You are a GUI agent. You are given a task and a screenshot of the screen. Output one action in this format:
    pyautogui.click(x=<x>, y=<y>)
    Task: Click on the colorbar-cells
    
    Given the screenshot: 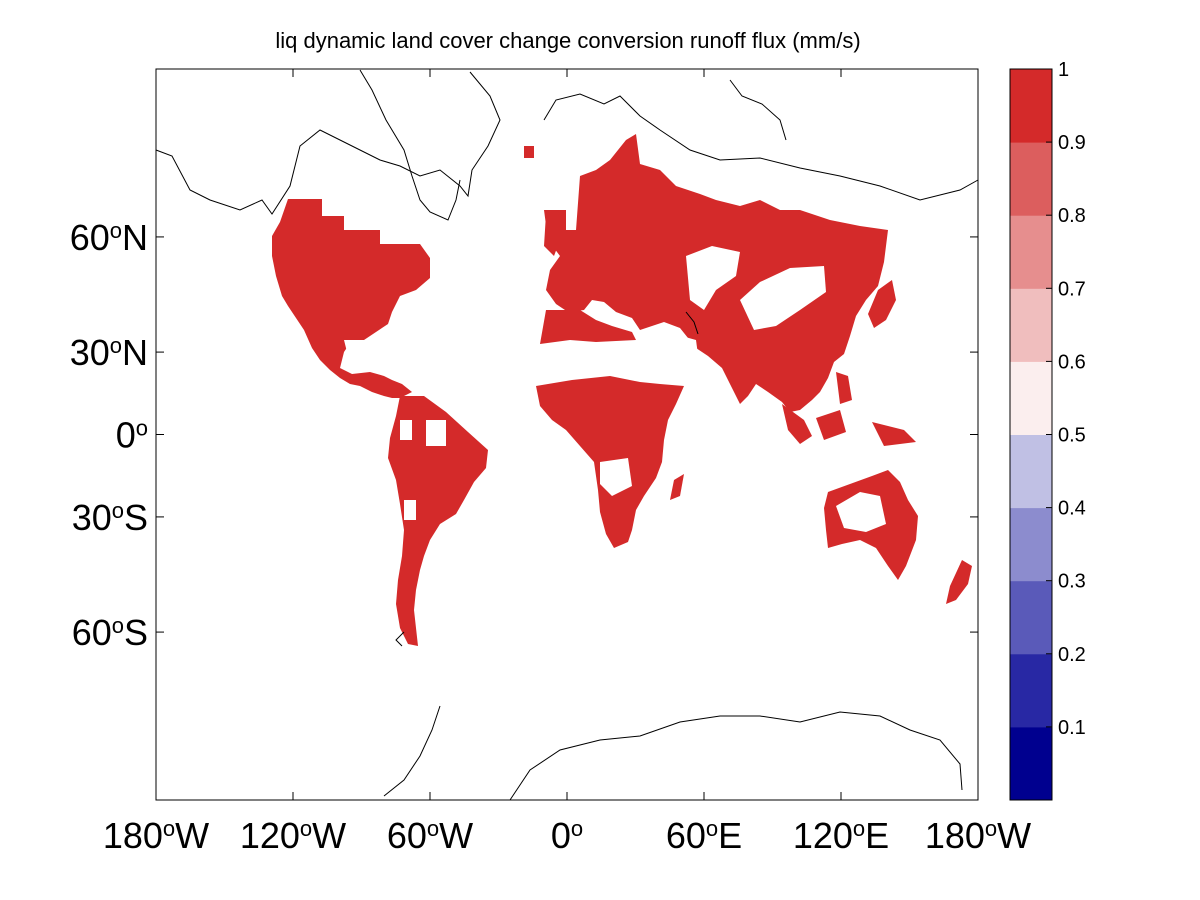 What is the action you would take?
    pyautogui.click(x=1031, y=435)
    